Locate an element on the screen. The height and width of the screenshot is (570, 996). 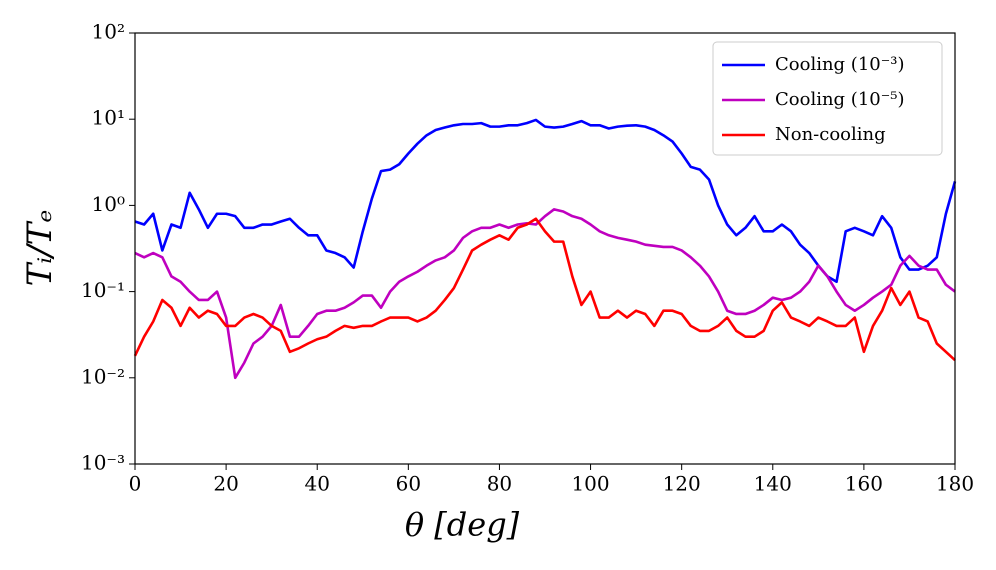
y-tick-label: 10⁻³ is located at coordinates (103, 463).